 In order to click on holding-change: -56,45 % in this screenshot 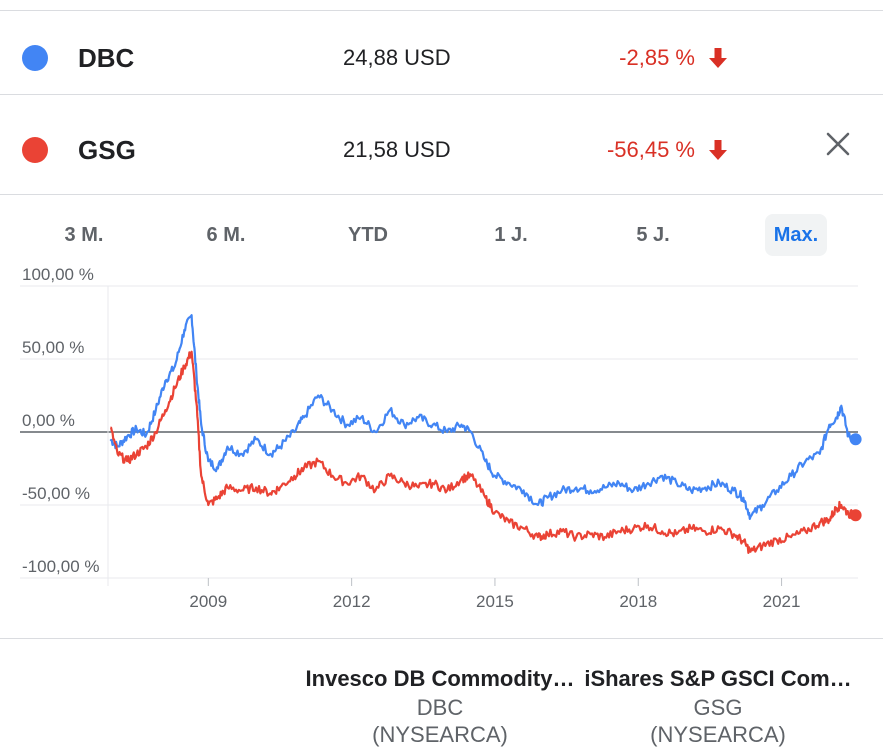, I will do `click(650, 149)`.